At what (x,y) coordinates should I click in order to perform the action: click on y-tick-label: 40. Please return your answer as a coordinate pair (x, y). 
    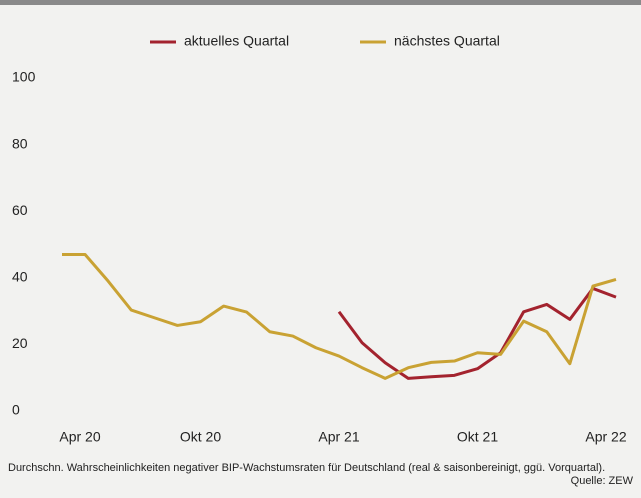
    Looking at the image, I should click on (20, 277).